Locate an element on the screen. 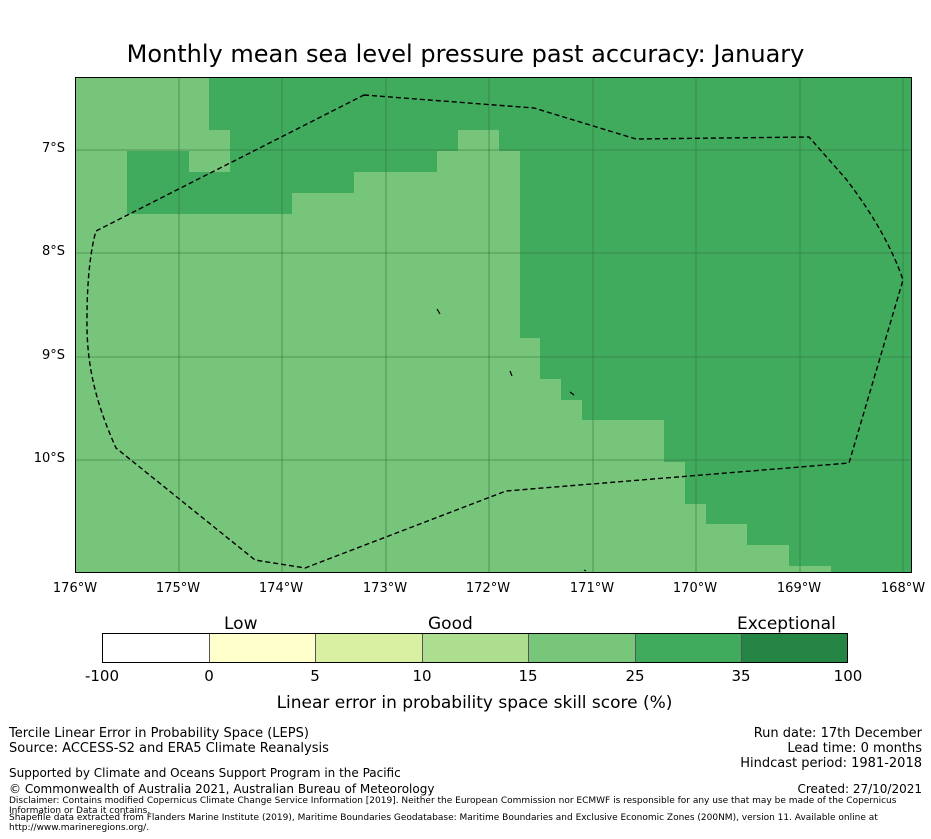  lon-label-176w: 176°W is located at coordinates (75, 588).